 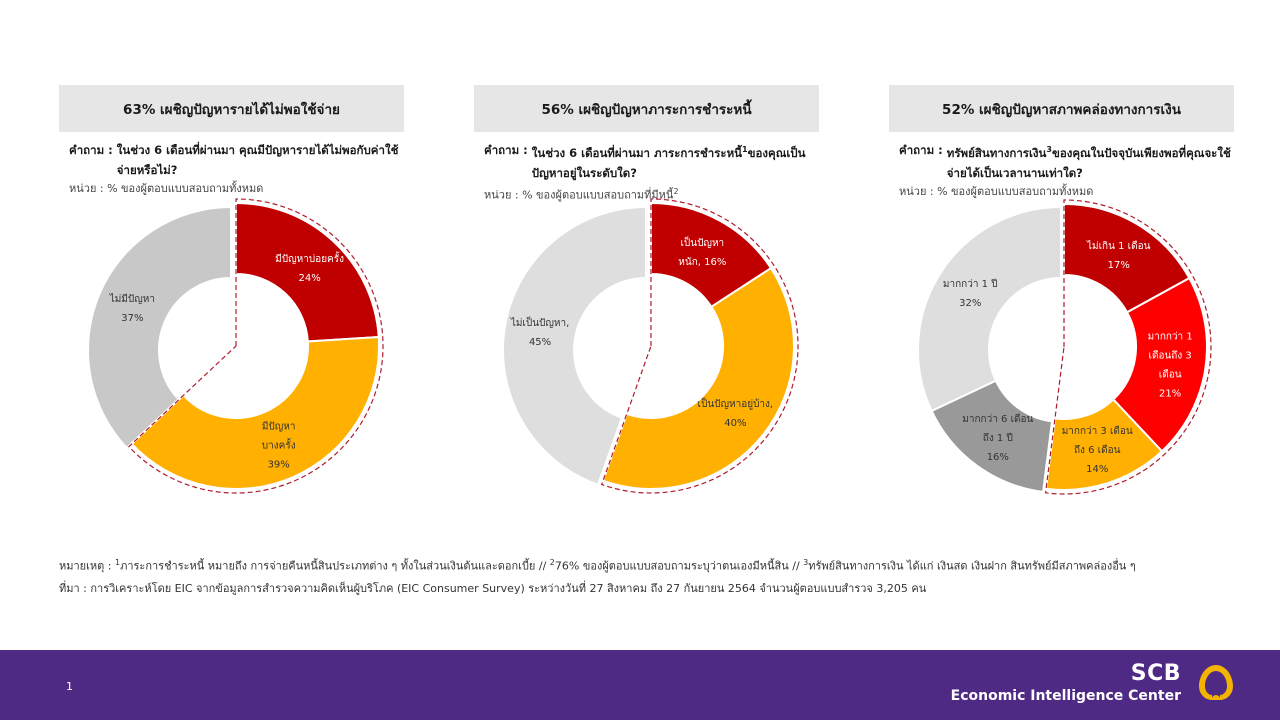 What do you see at coordinates (1170, 355) in the screenshot?
I see `slice-label-line: เดือนถึง 3` at bounding box center [1170, 355].